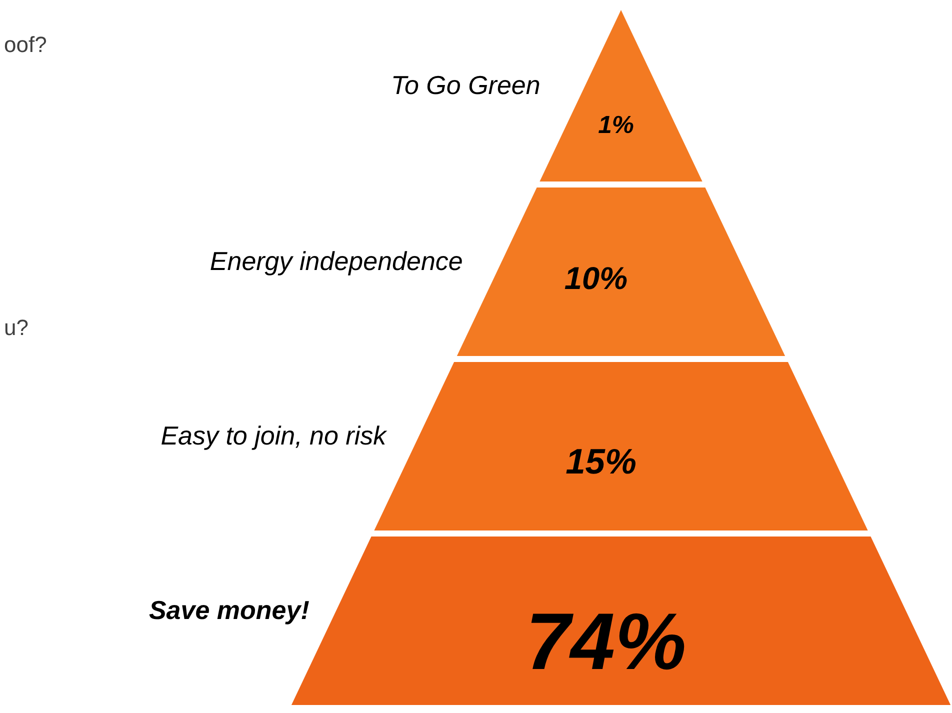 Image resolution: width=952 pixels, height=713 pixels. Describe the element at coordinates (601, 461) in the screenshot. I see `data-label: 15%` at that location.